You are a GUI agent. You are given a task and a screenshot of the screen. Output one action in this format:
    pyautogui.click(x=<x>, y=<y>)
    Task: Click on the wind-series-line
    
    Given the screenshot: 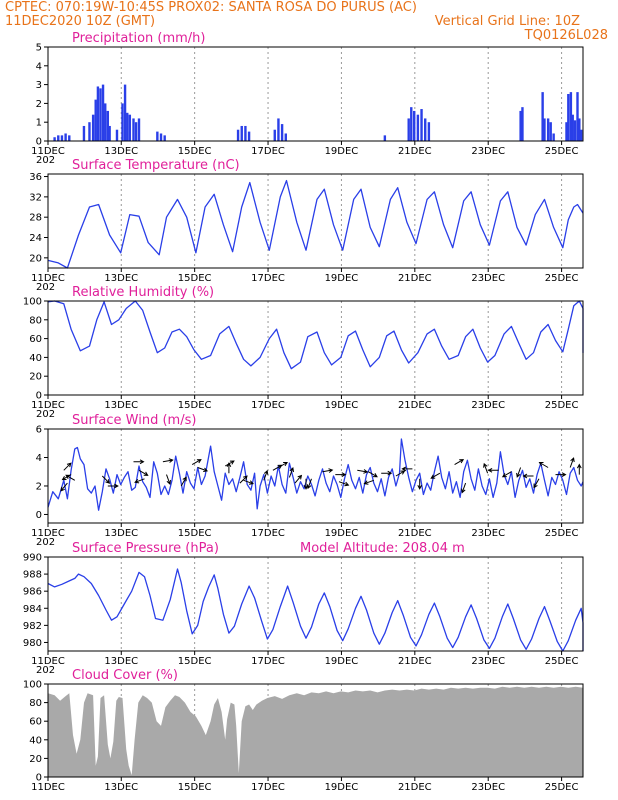 What is the action you would take?
    pyautogui.click(x=315, y=474)
    